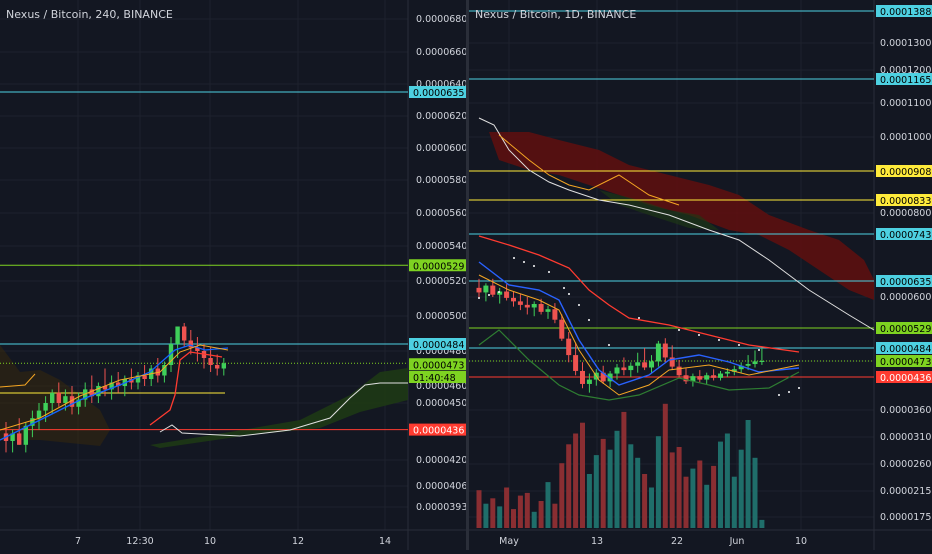 This screenshot has height=554, width=932. I want to click on price-tag-3-bg, so click(439, 429).